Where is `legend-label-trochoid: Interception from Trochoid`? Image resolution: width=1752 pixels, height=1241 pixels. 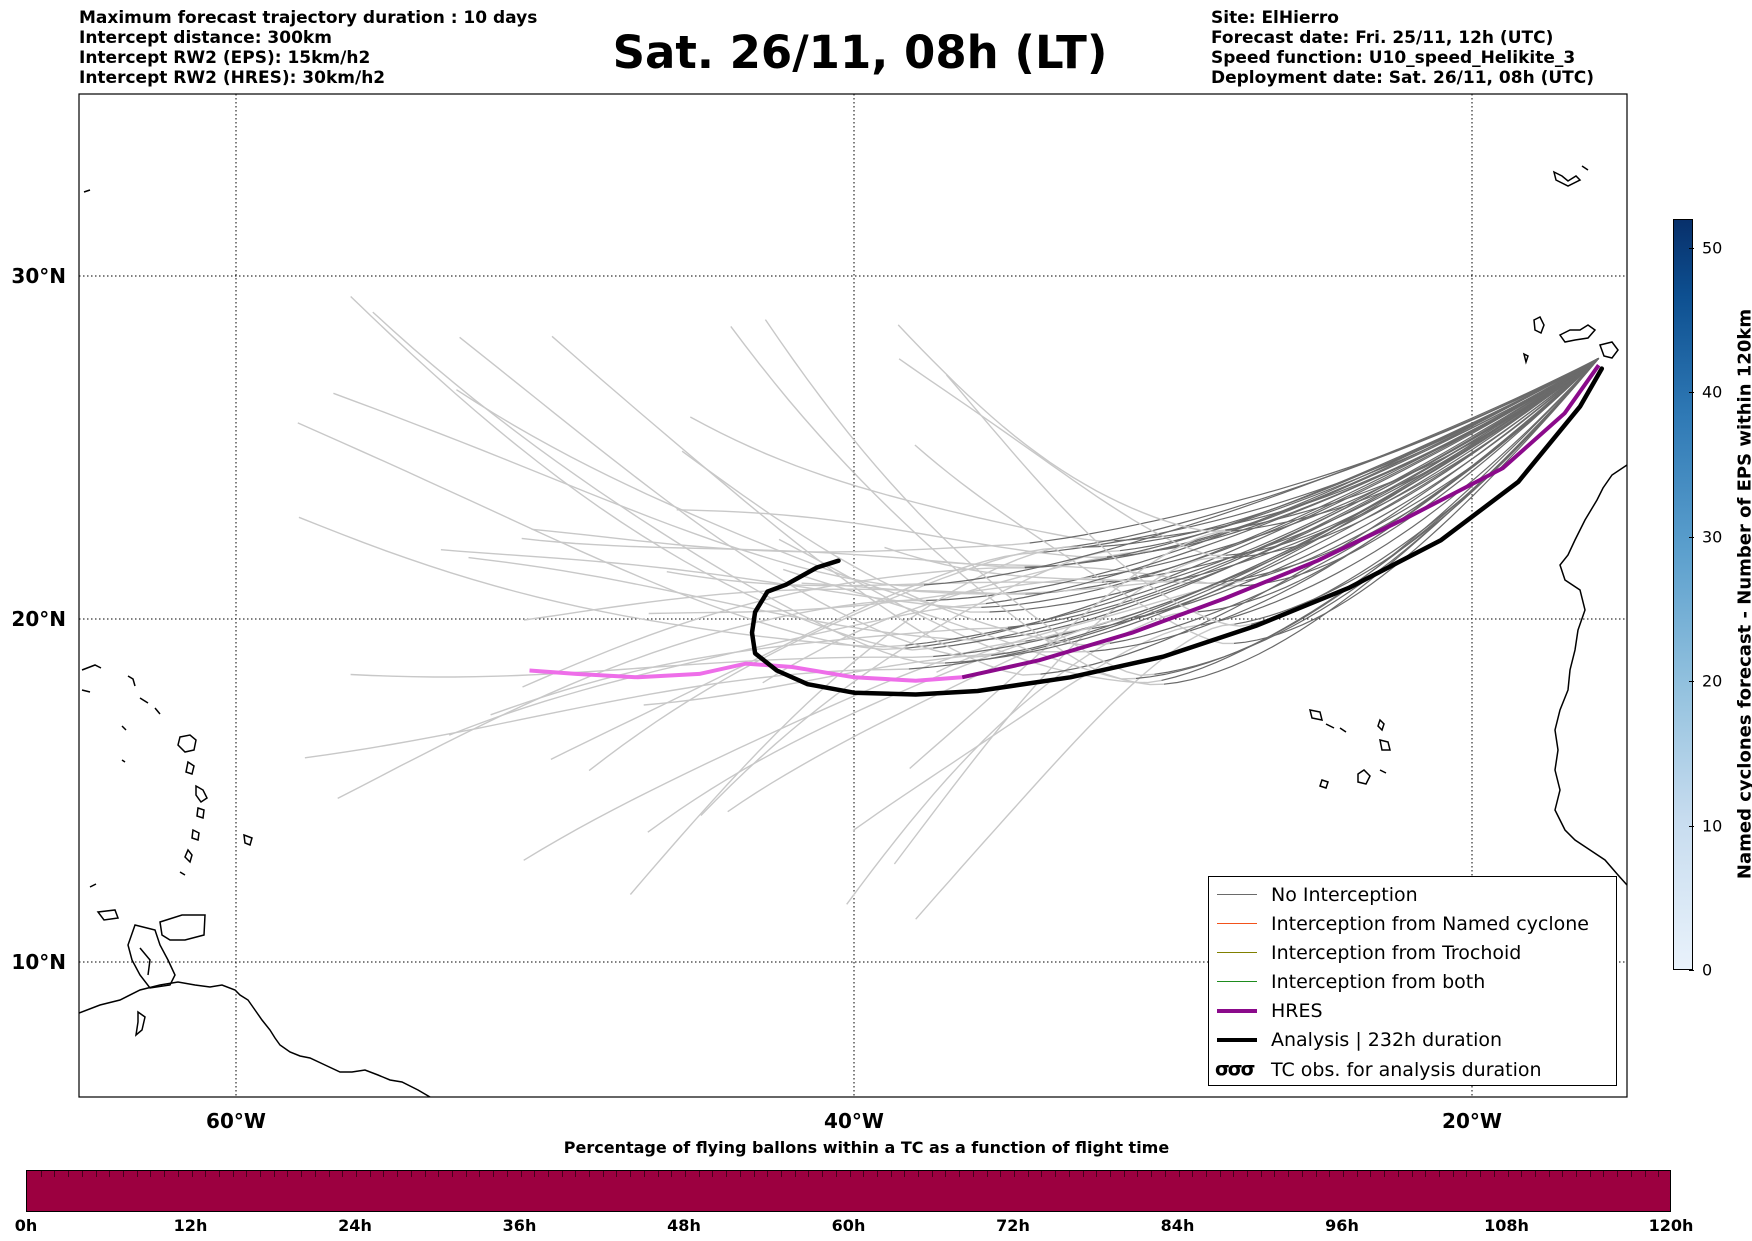 legend-label-trochoid: Interception from Trochoid is located at coordinates (1396, 953).